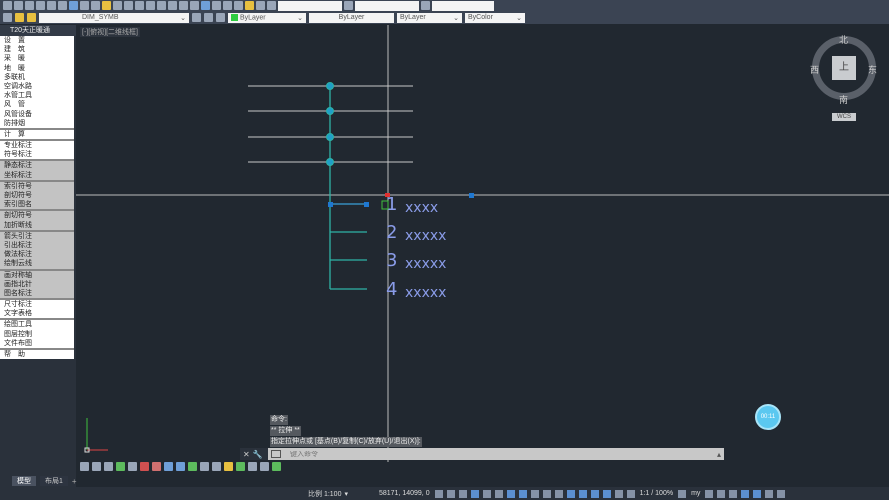 The height and width of the screenshot is (500, 889). Describe the element at coordinates (29, 5) in the screenshot. I see `save-icon` at that location.